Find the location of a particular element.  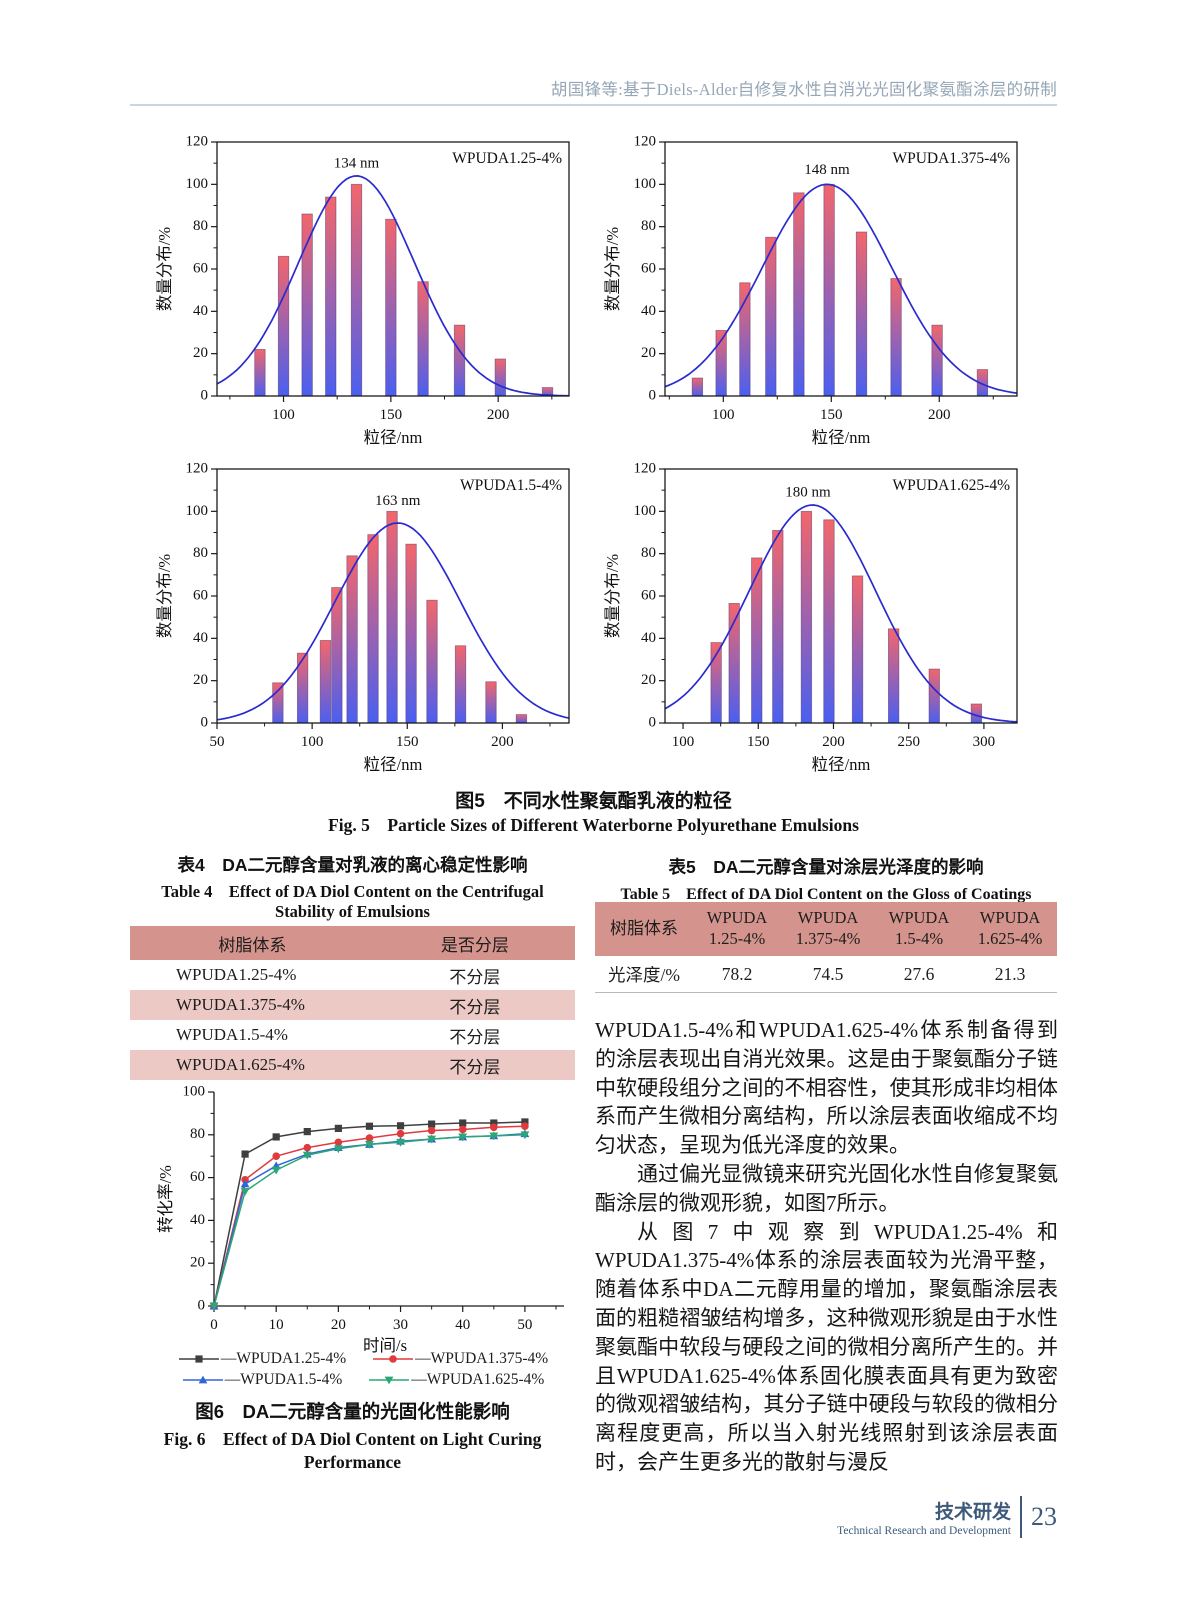

footer-section-en: Technical Research and Development is located at coordinates (924, 1531).